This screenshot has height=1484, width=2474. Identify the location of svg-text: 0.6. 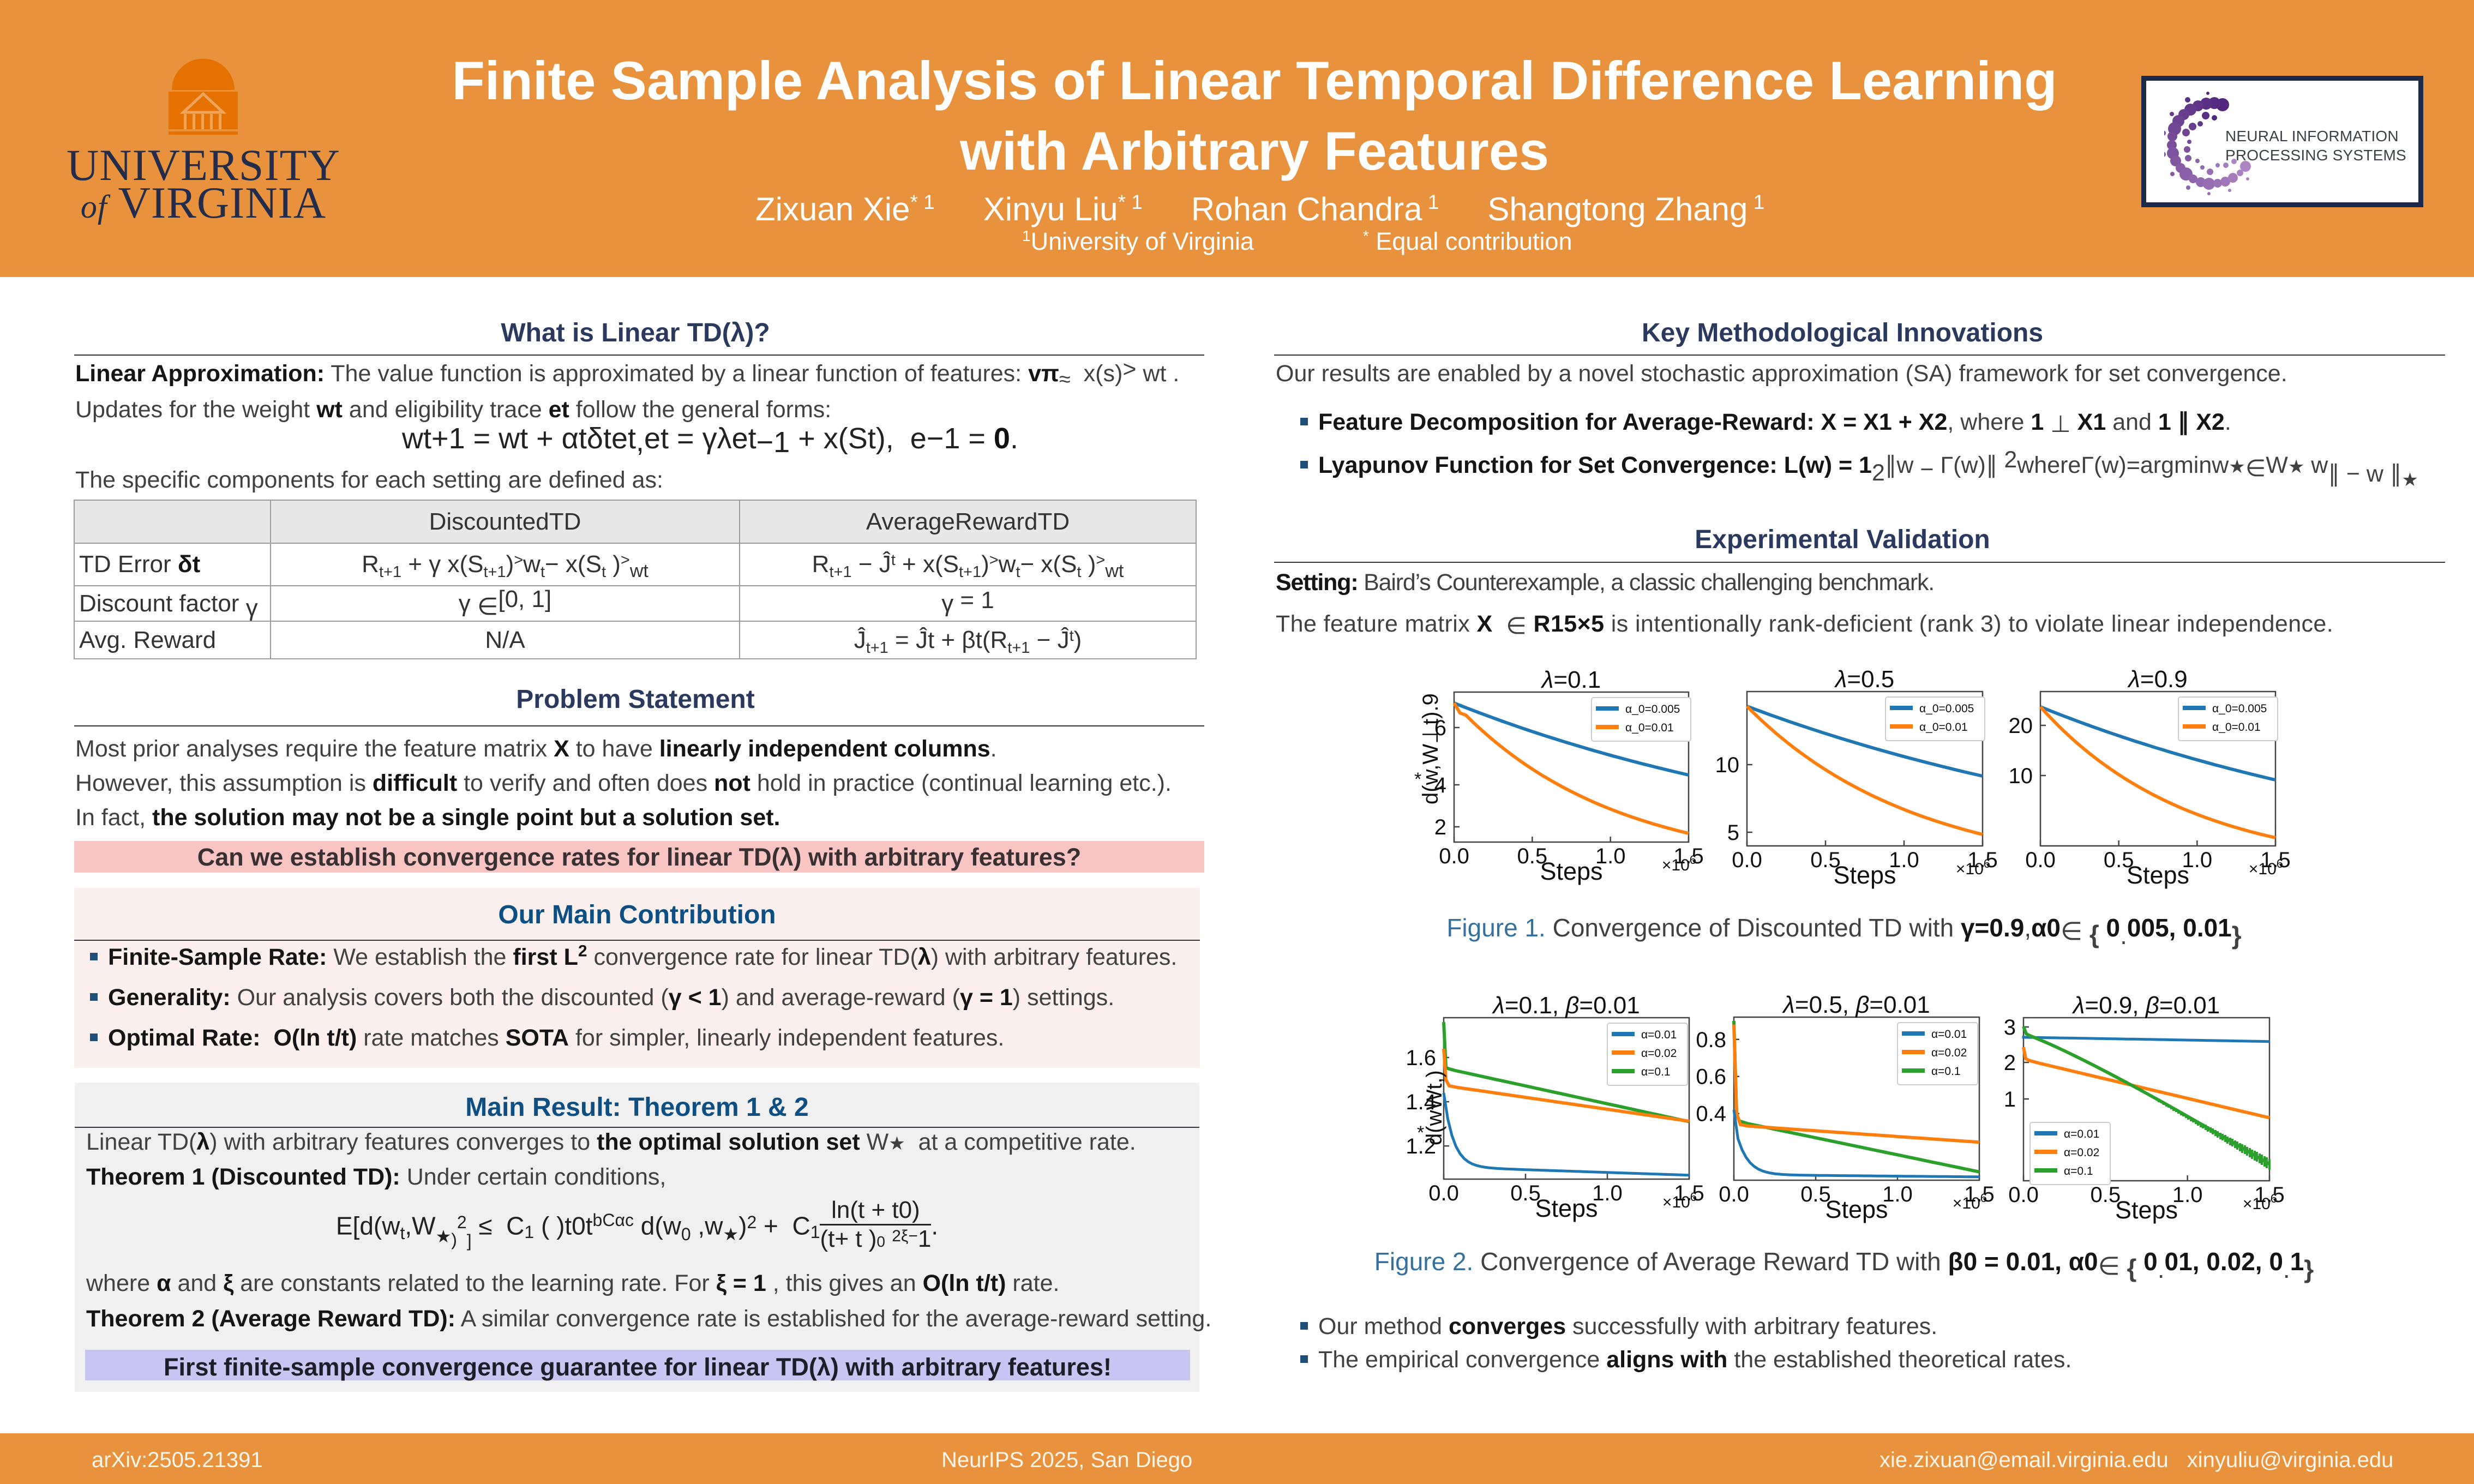
(1711, 1077).